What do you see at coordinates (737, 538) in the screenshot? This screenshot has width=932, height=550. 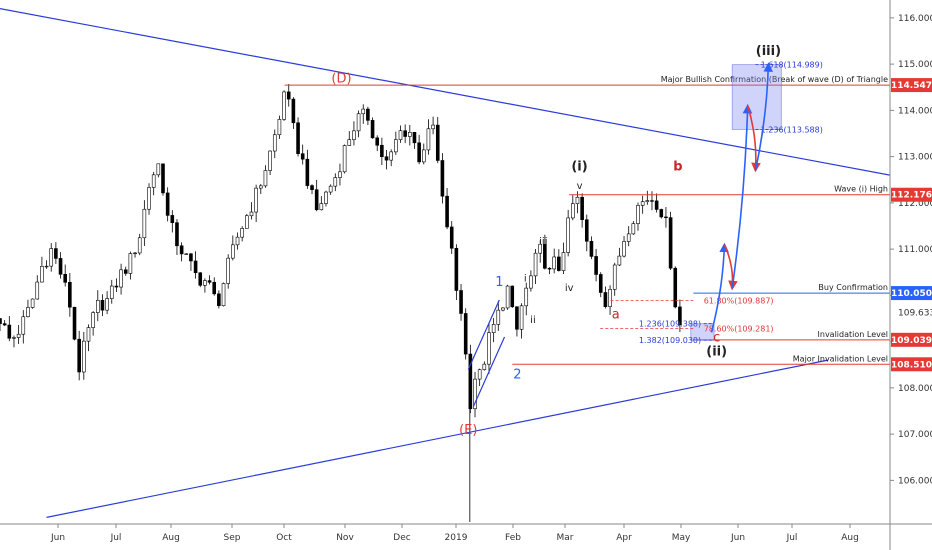 I see `x-tick-label: Jun` at bounding box center [737, 538].